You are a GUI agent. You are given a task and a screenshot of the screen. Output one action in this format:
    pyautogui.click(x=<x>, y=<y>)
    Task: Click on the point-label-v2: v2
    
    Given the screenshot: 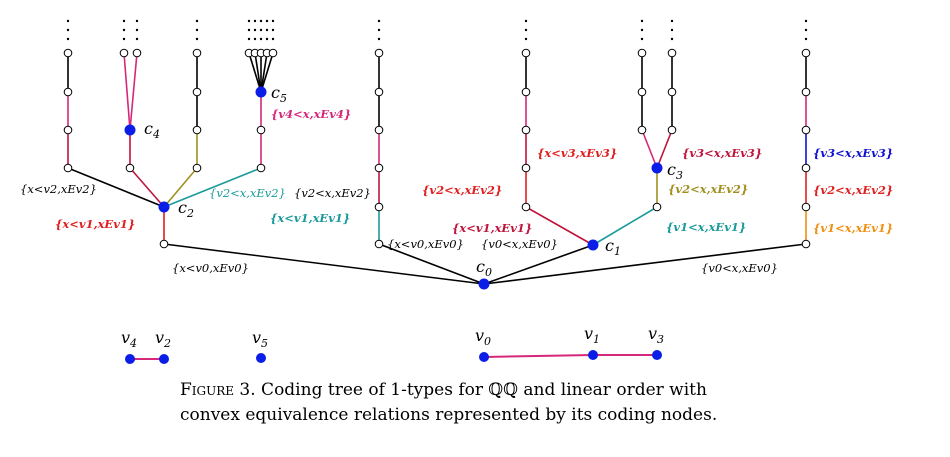 What is the action you would take?
    pyautogui.click(x=163, y=339)
    